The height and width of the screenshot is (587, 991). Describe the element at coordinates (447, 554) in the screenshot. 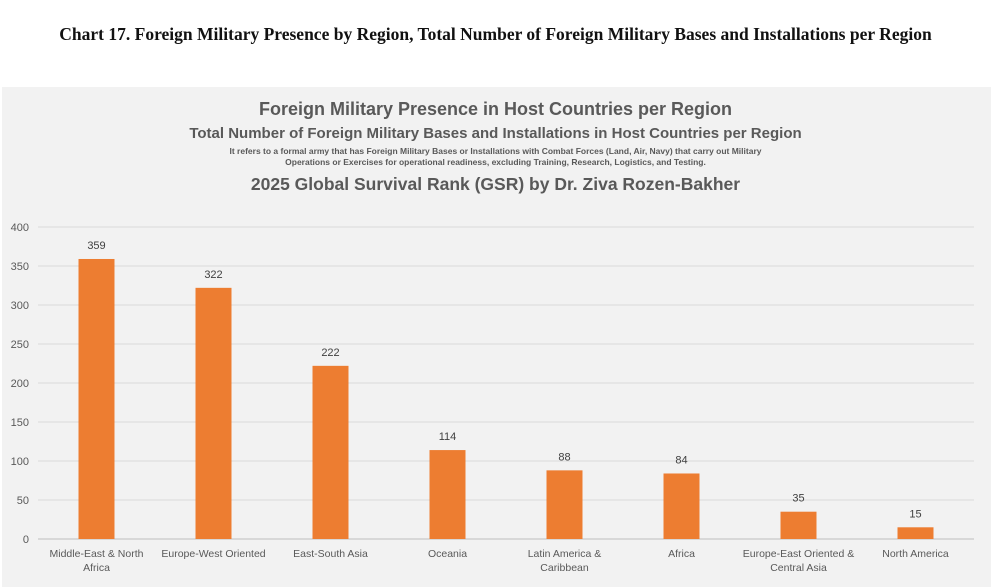

I see `x-tick-label: Oceania` at that location.